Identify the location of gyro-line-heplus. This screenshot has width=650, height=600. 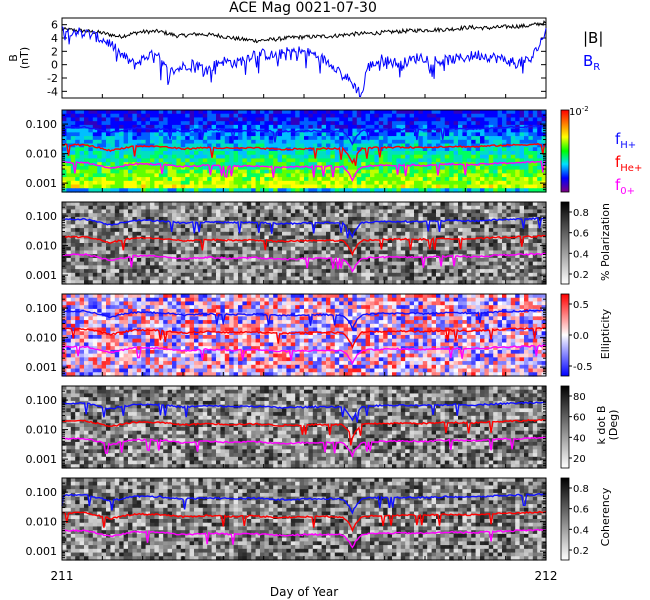
(304, 154).